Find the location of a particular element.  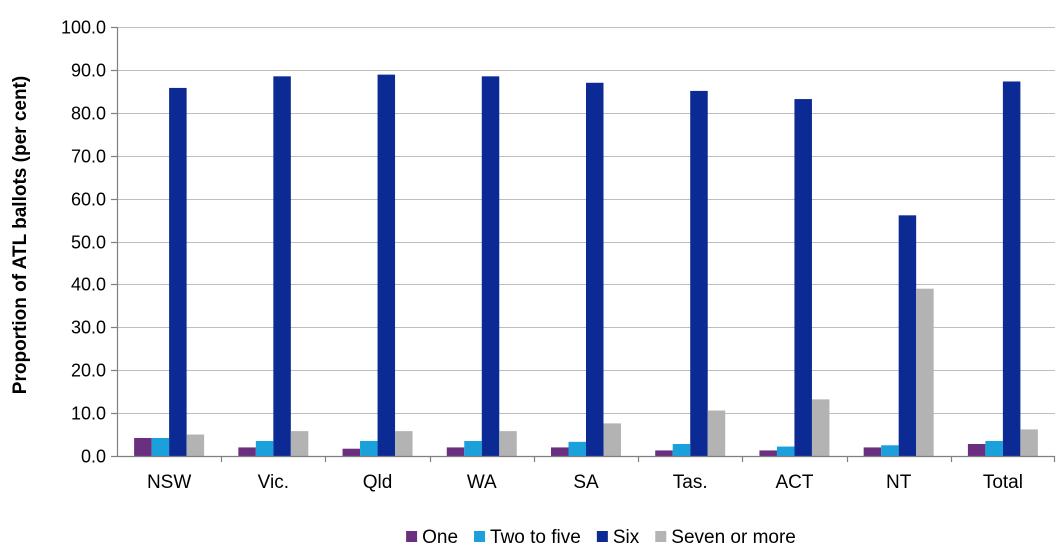

bar-two-to-five-wa is located at coordinates (473, 448).